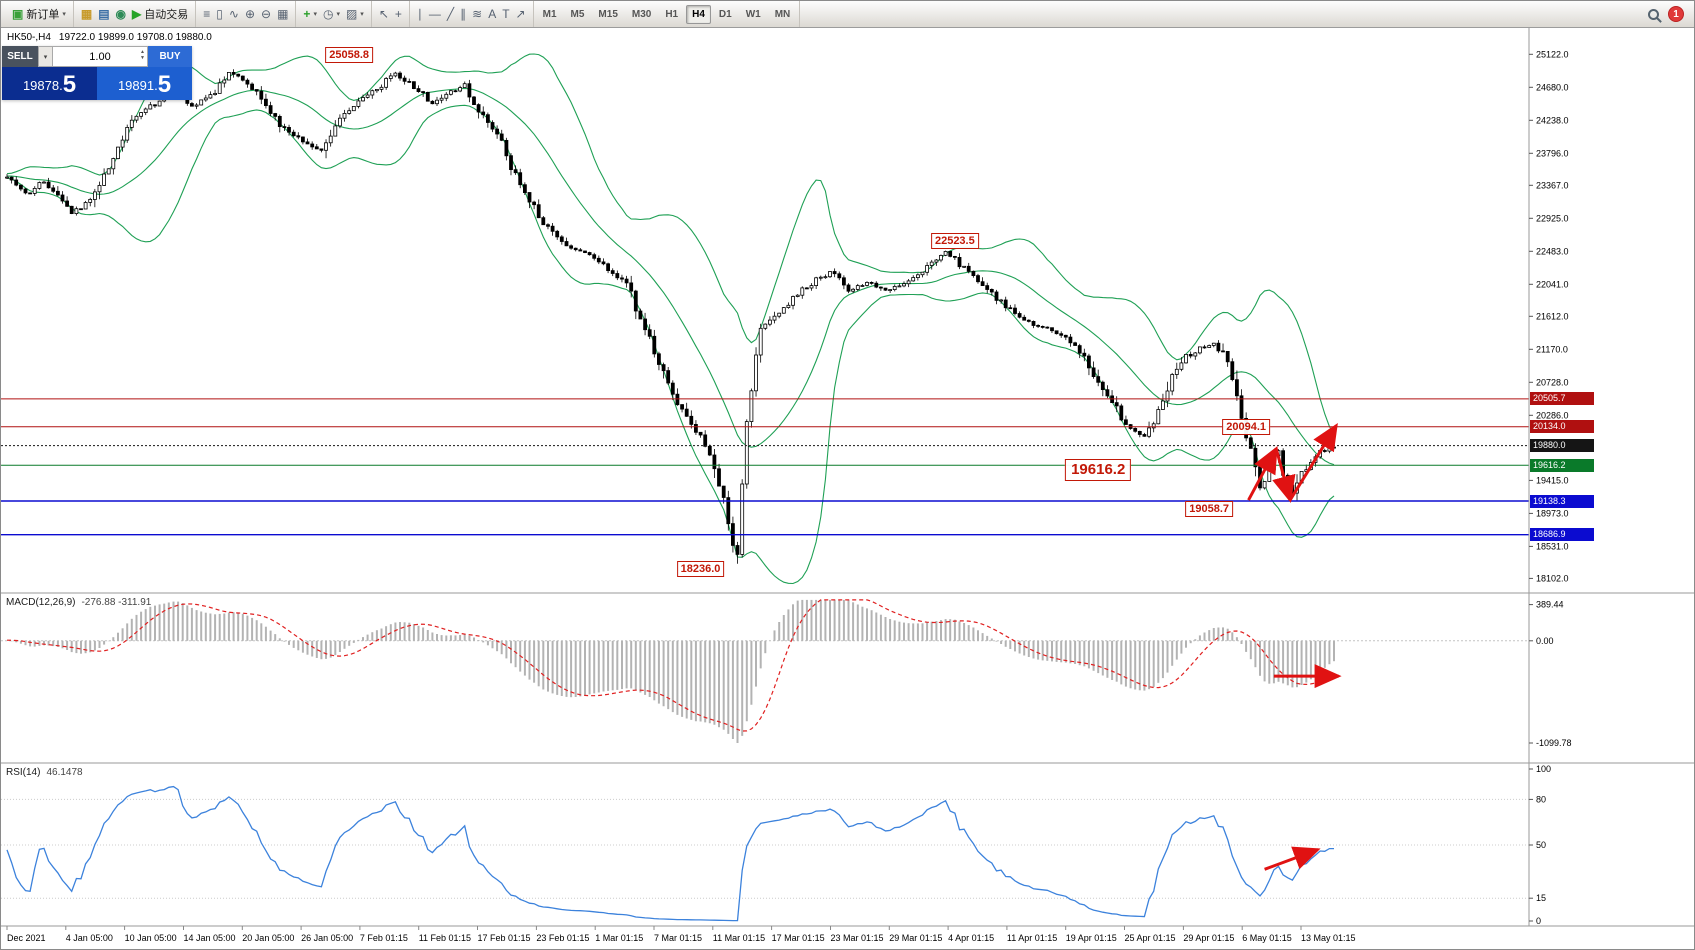 The image size is (1695, 950). I want to click on crosshair-icon: +, so click(398, 14).